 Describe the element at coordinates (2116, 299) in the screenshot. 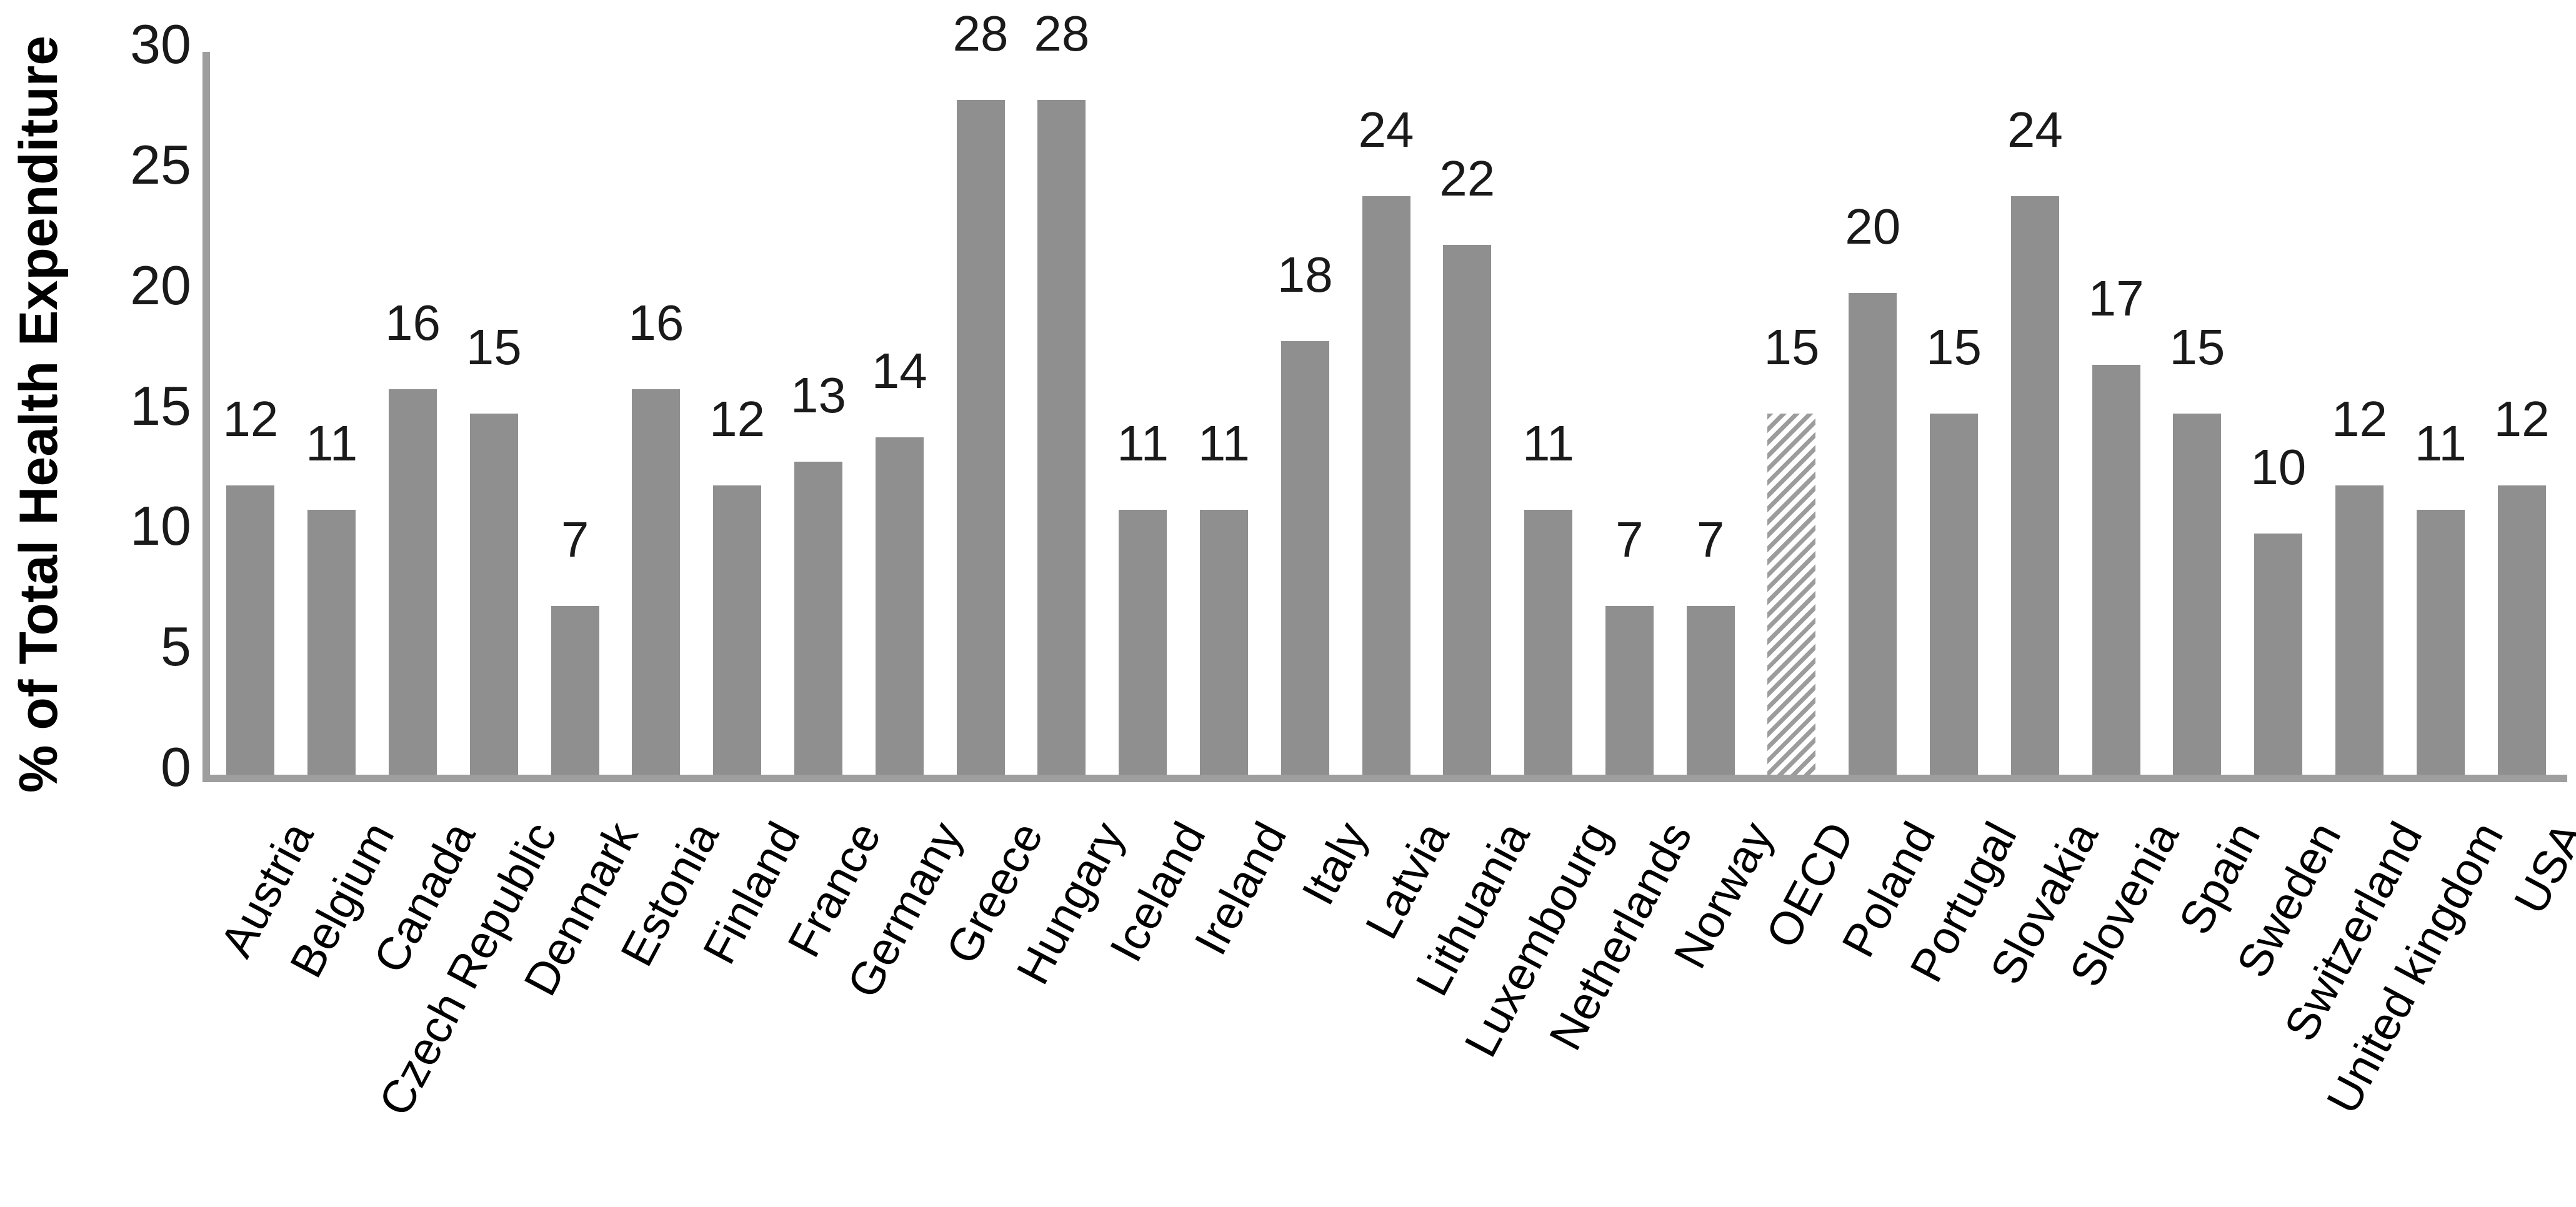

I see `bar-value-label: 17` at that location.